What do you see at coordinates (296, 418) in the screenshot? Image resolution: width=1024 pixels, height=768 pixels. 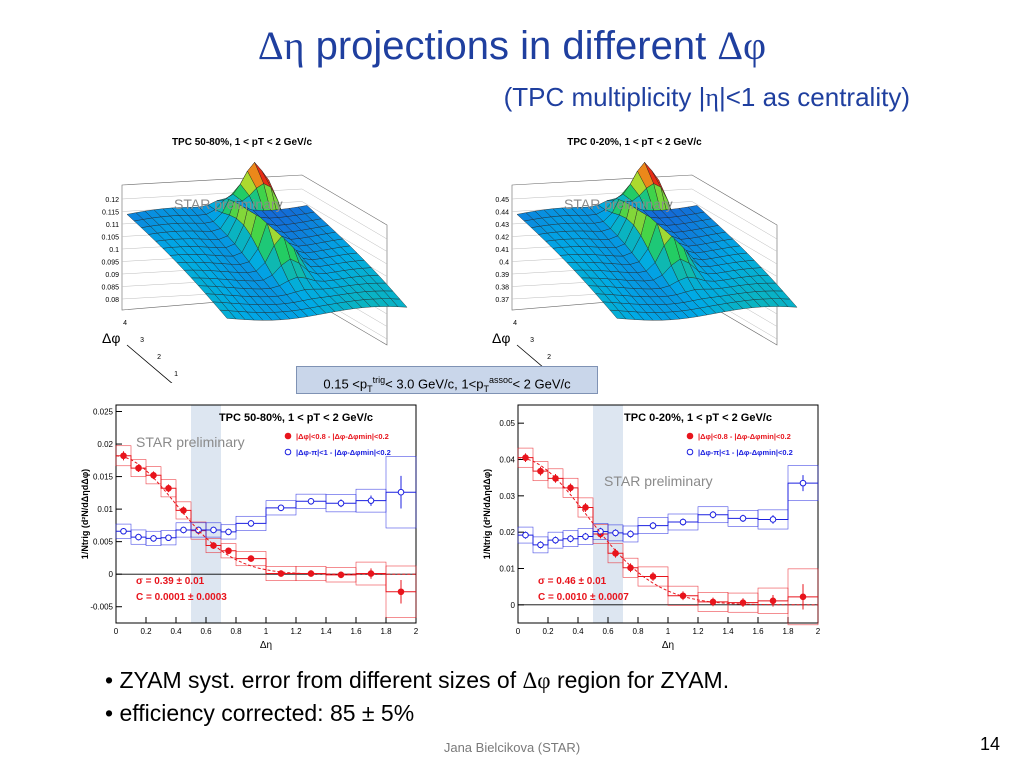 I see `chart-title: TPC 50-80%, 1 < pT < 2 GeV/c` at bounding box center [296, 418].